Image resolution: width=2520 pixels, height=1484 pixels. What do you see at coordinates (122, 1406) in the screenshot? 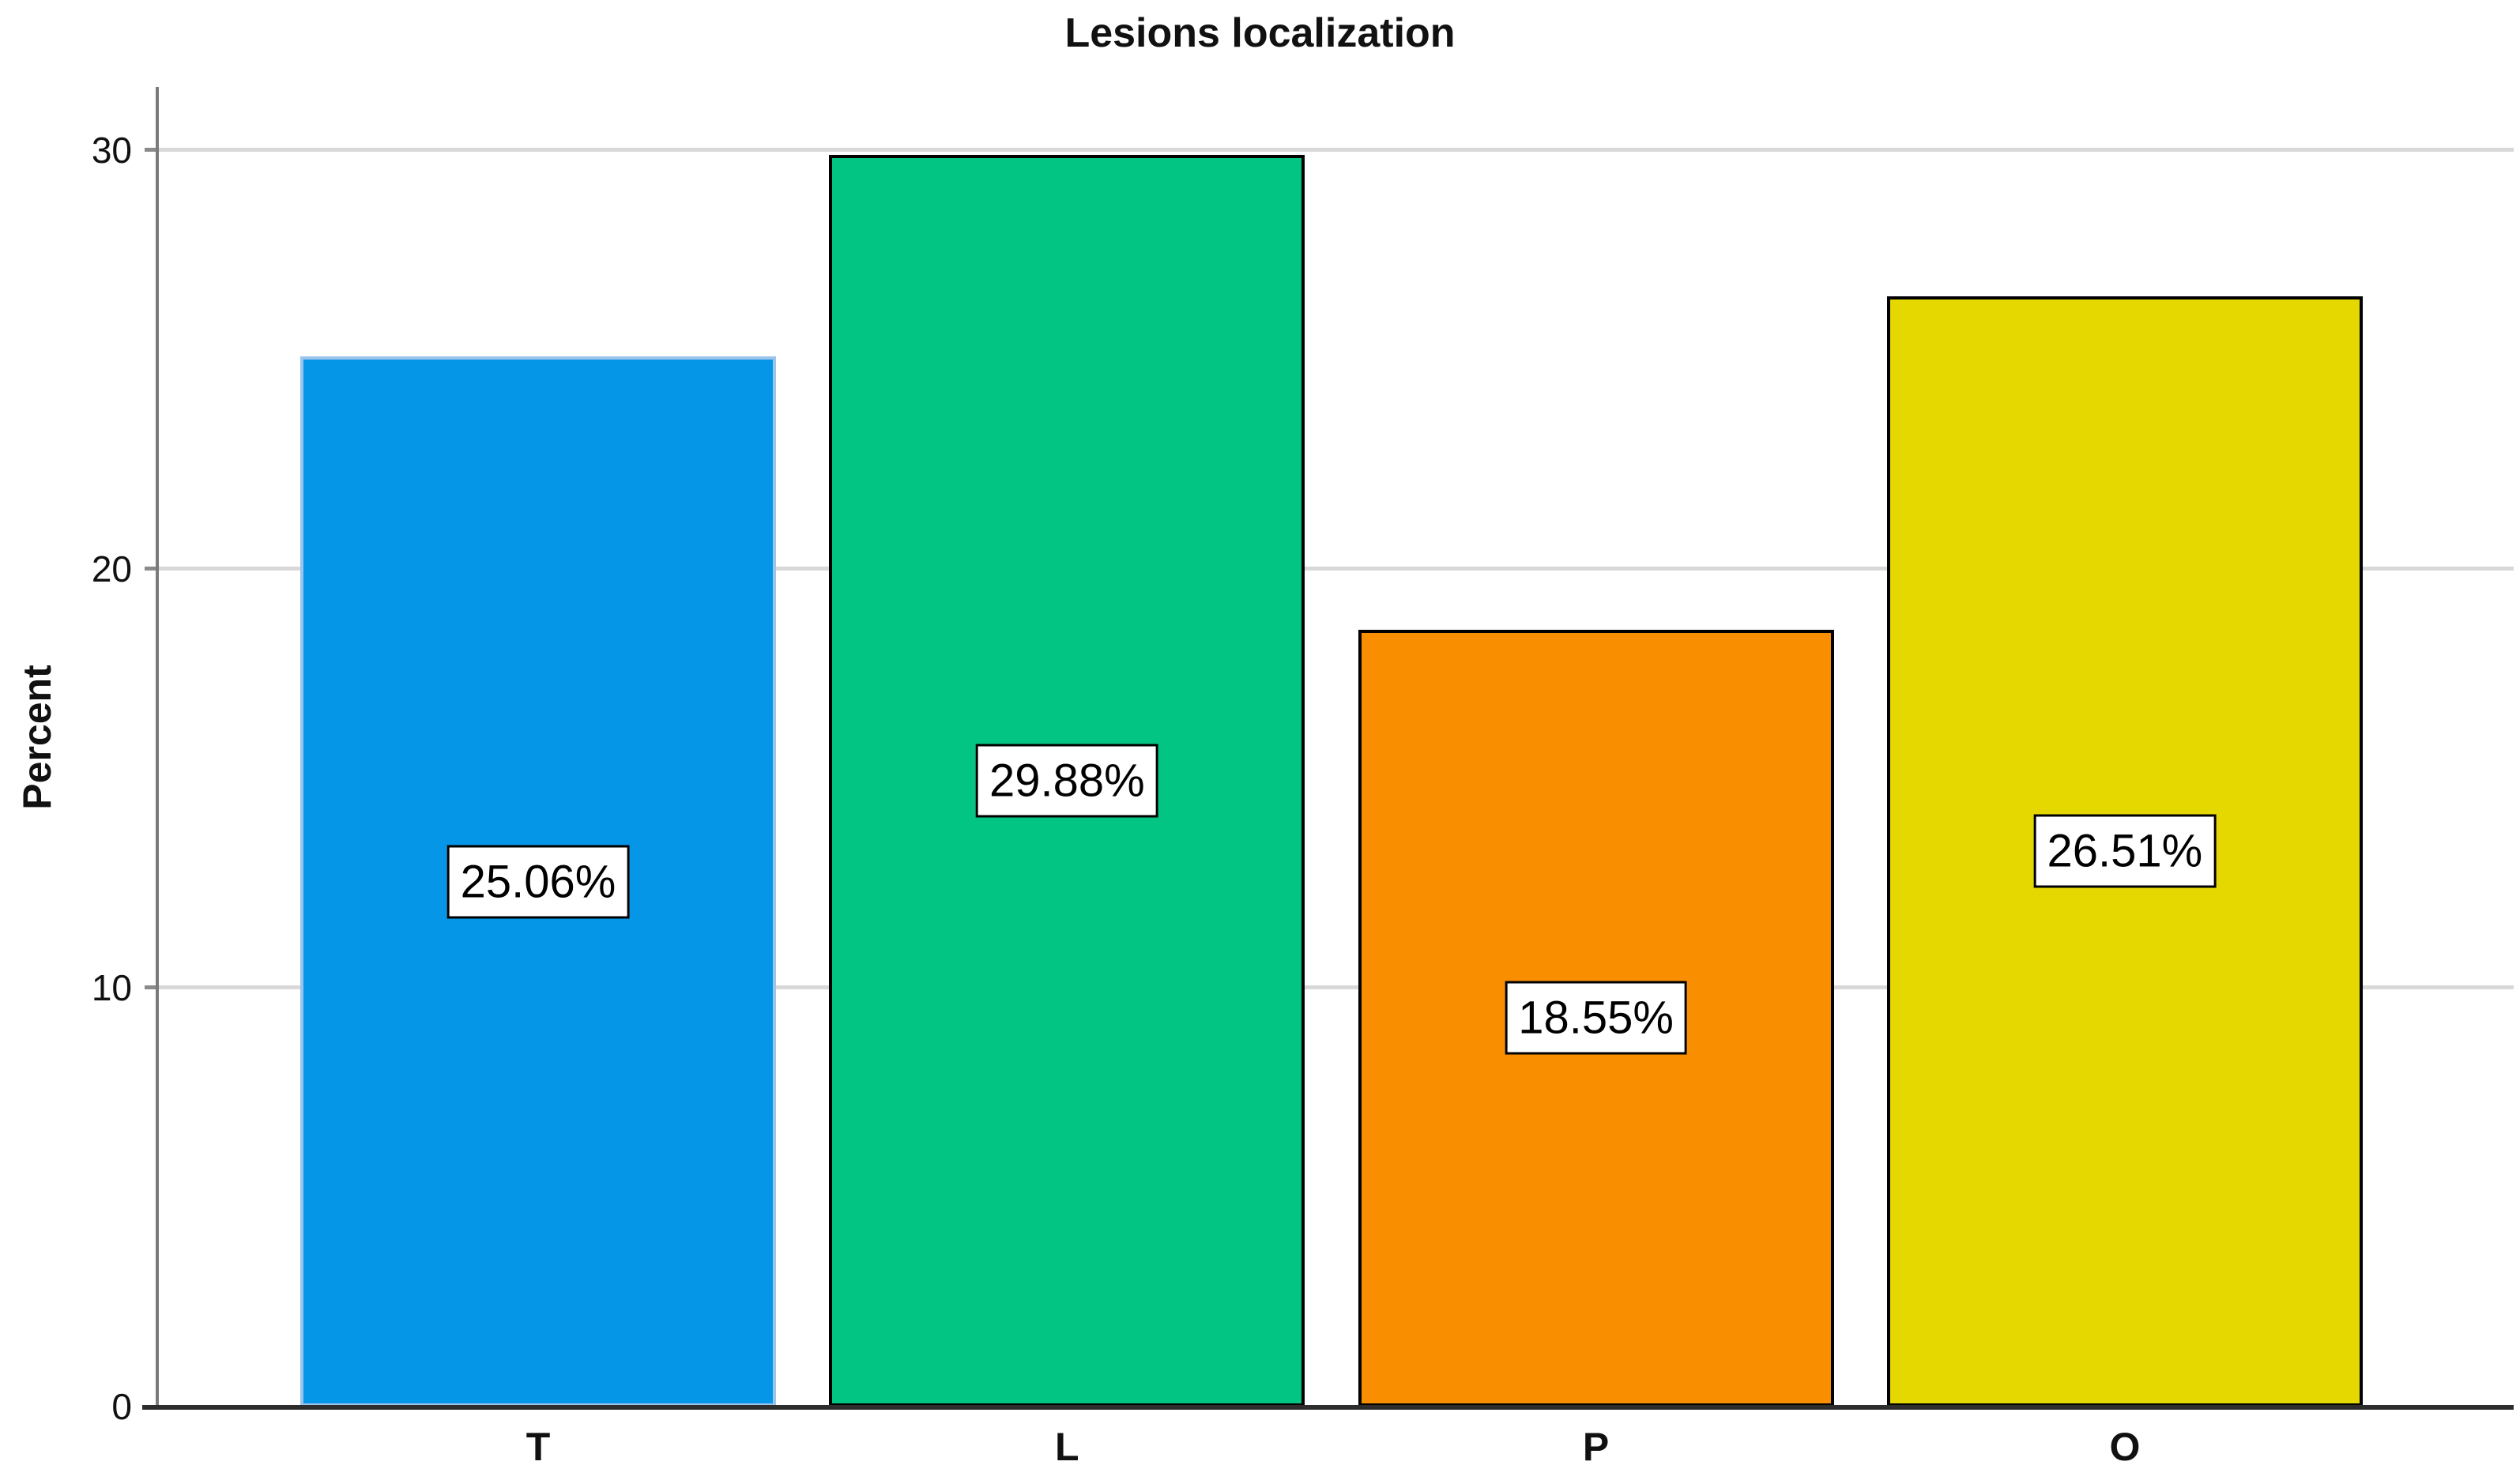
I see `y-tick-label-0: 0` at bounding box center [122, 1406].